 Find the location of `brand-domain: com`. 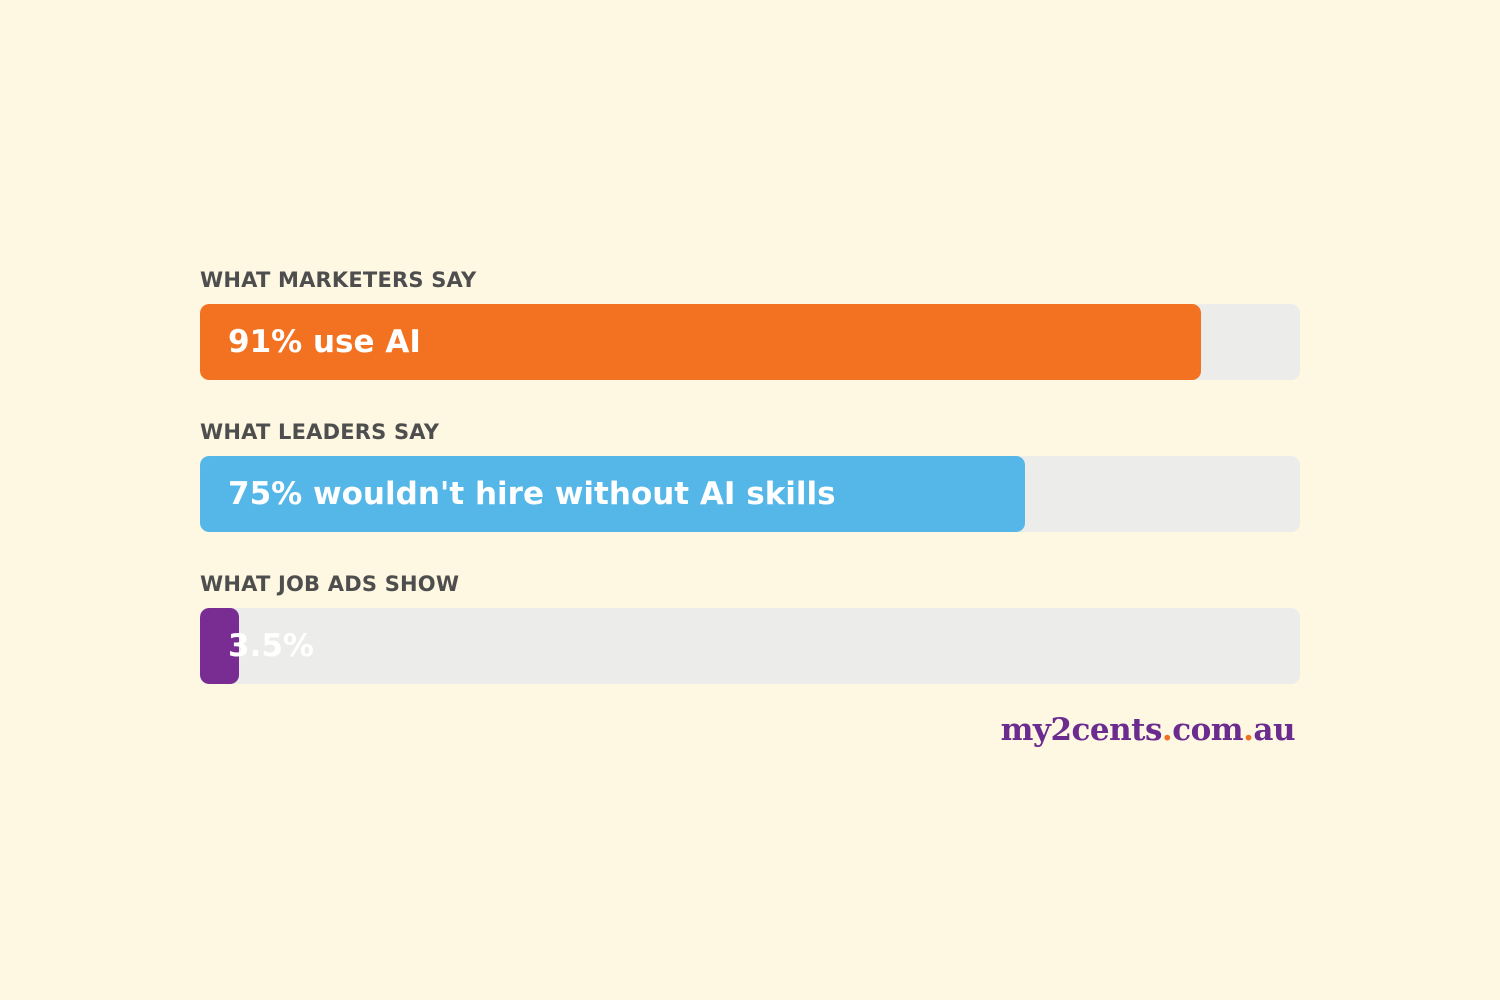

brand-domain: com is located at coordinates (1208, 730).